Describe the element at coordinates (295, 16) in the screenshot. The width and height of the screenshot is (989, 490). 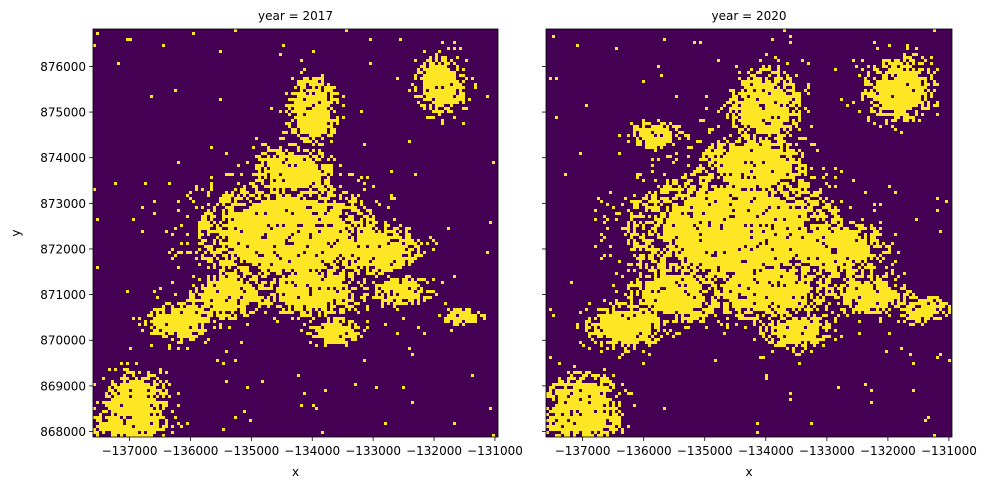
I see `panel-title: year = 2017` at that location.